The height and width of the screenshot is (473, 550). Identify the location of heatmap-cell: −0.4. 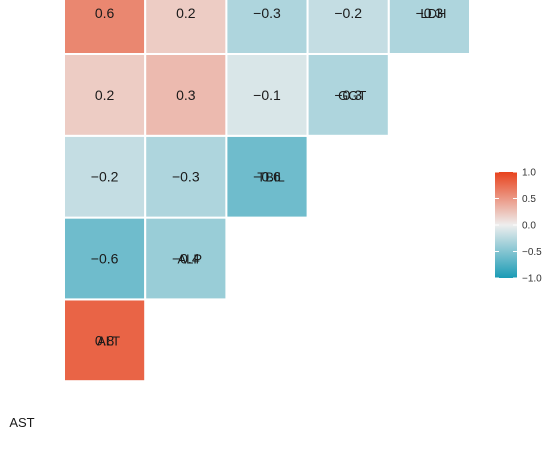
(186, 258).